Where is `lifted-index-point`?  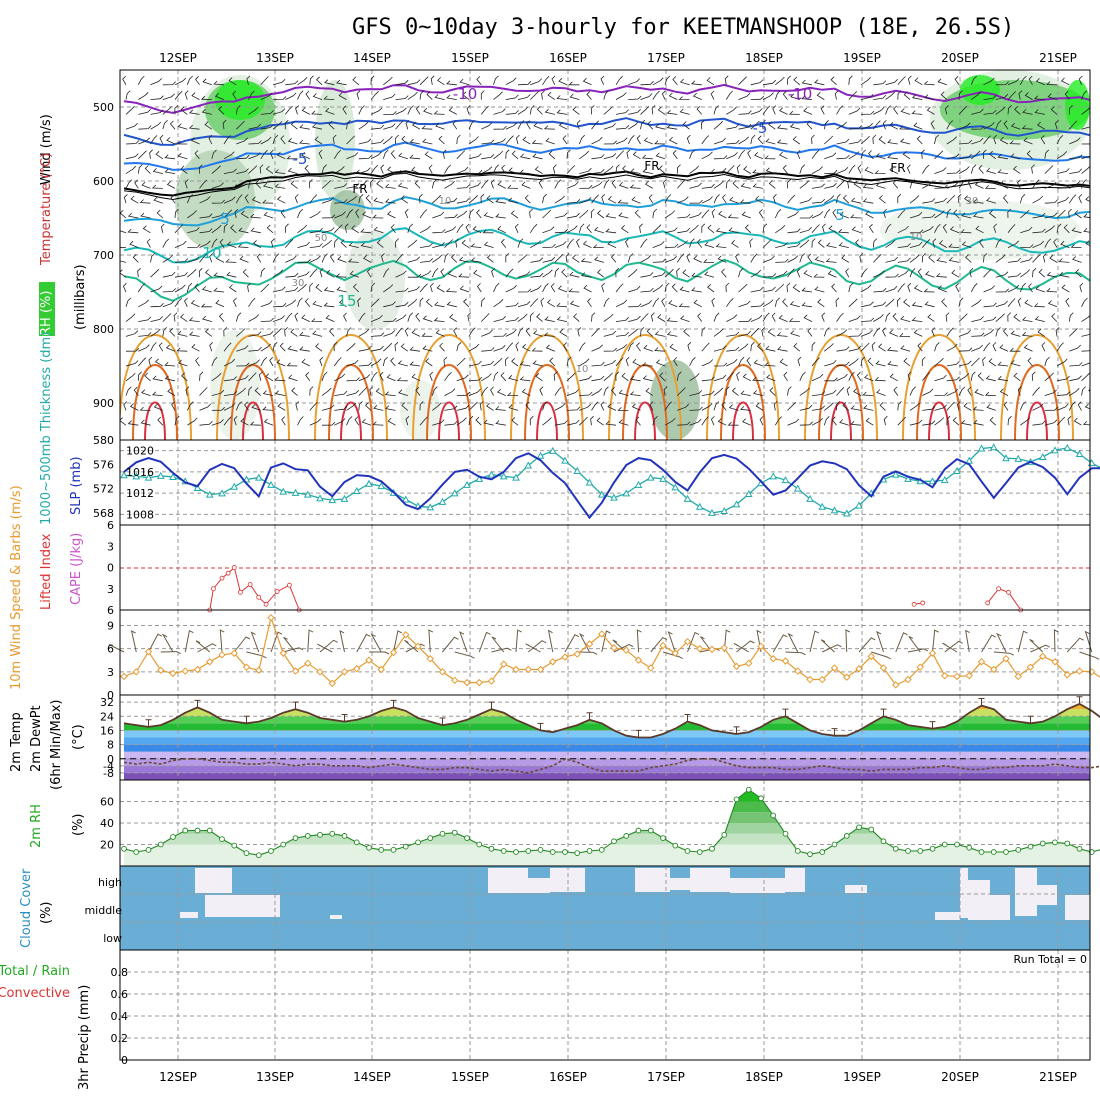 lifted-index-point is located at coordinates (213, 589).